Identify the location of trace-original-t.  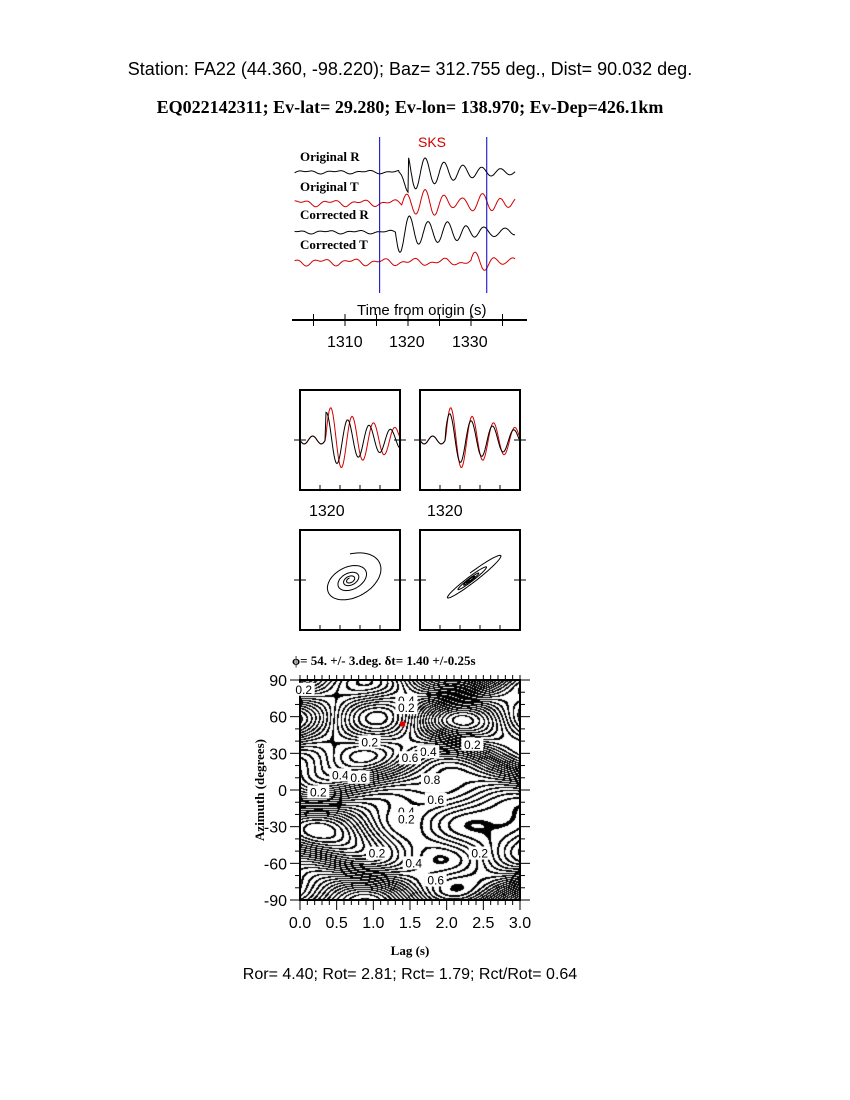
(405, 202).